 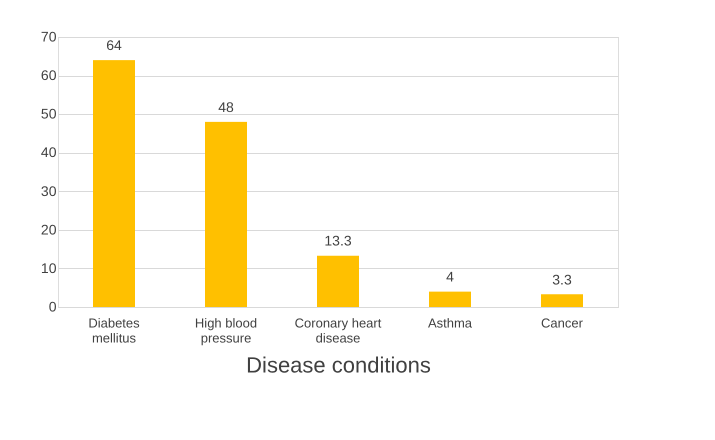 What do you see at coordinates (114, 45) in the screenshot?
I see `data-label: 64` at bounding box center [114, 45].